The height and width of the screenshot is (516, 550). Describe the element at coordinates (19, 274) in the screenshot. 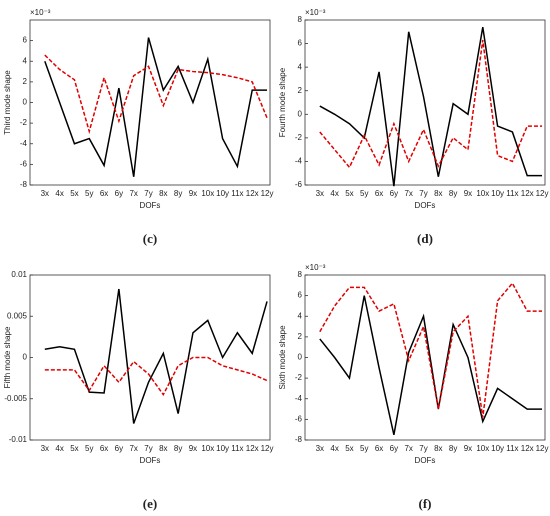

I see `y-tick-label: 0.01` at that location.